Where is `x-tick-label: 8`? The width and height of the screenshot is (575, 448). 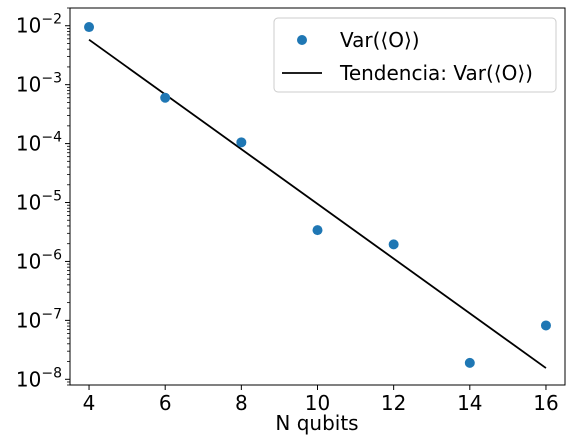
x-tick-label: 8 is located at coordinates (241, 403).